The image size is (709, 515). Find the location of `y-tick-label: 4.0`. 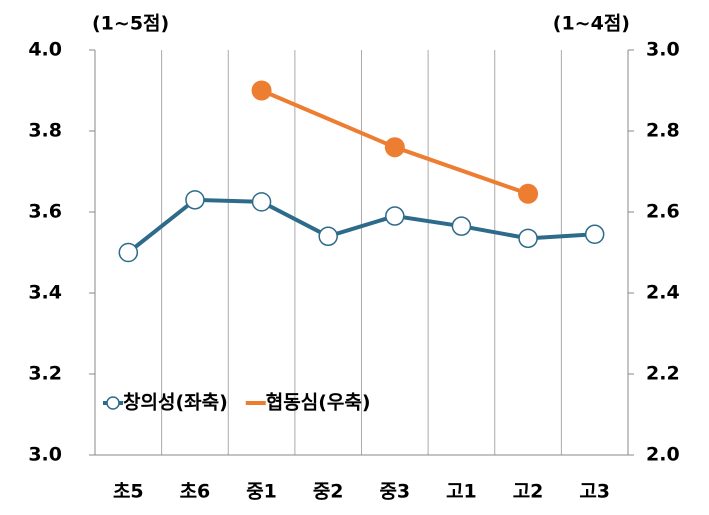

y-tick-label: 4.0 is located at coordinates (45, 50).